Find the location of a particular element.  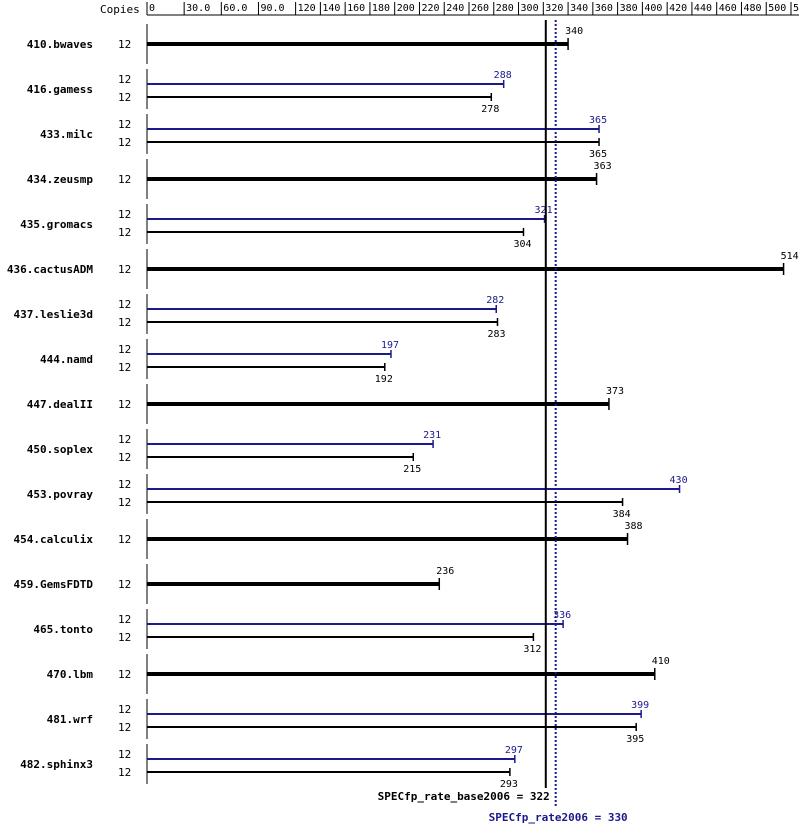

x-tick-label: 400 is located at coordinates (653, 8).